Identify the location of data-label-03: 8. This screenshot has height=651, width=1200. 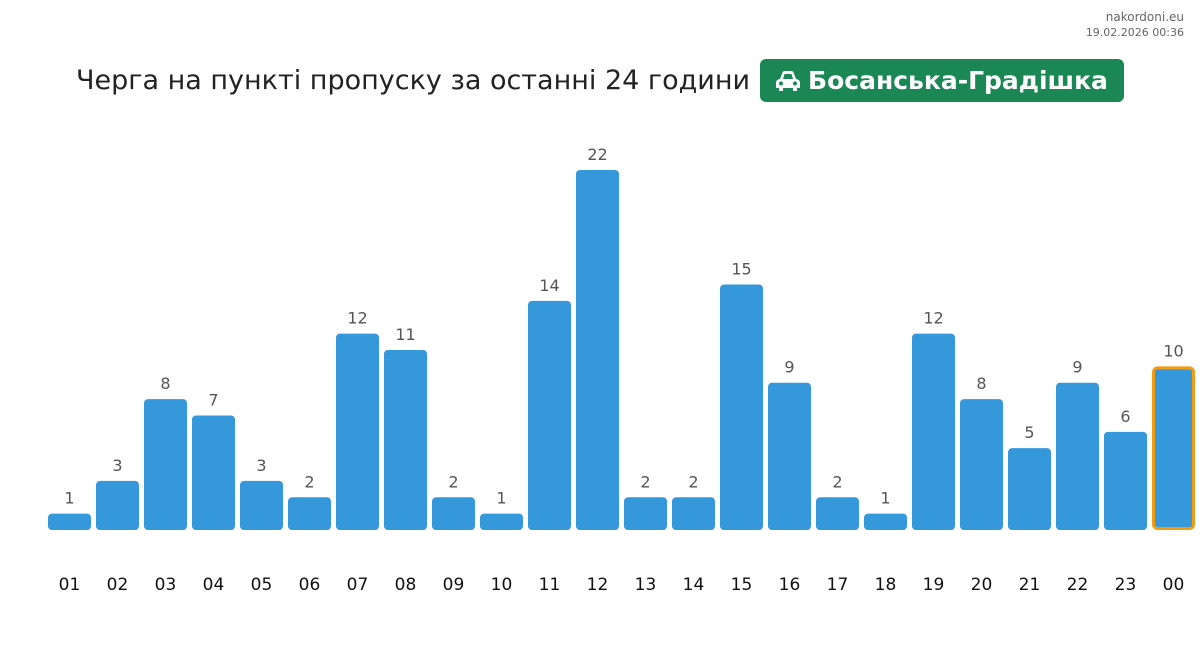
(165, 383).